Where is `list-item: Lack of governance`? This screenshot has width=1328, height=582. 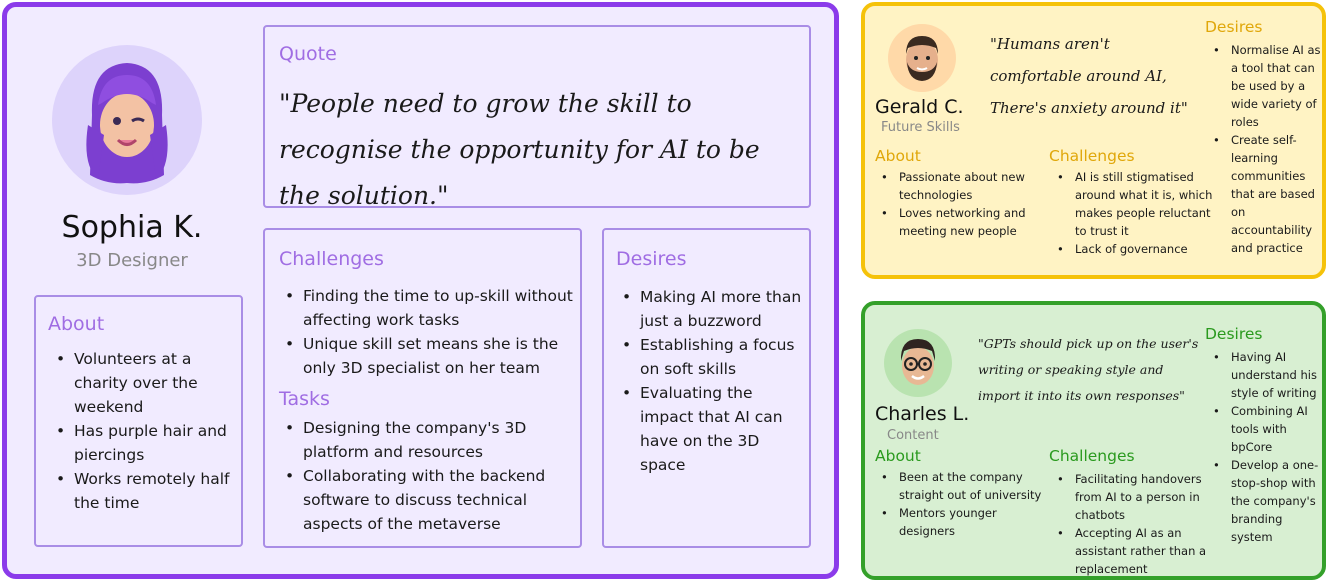 list-item: Lack of governance is located at coordinates (1132, 249).